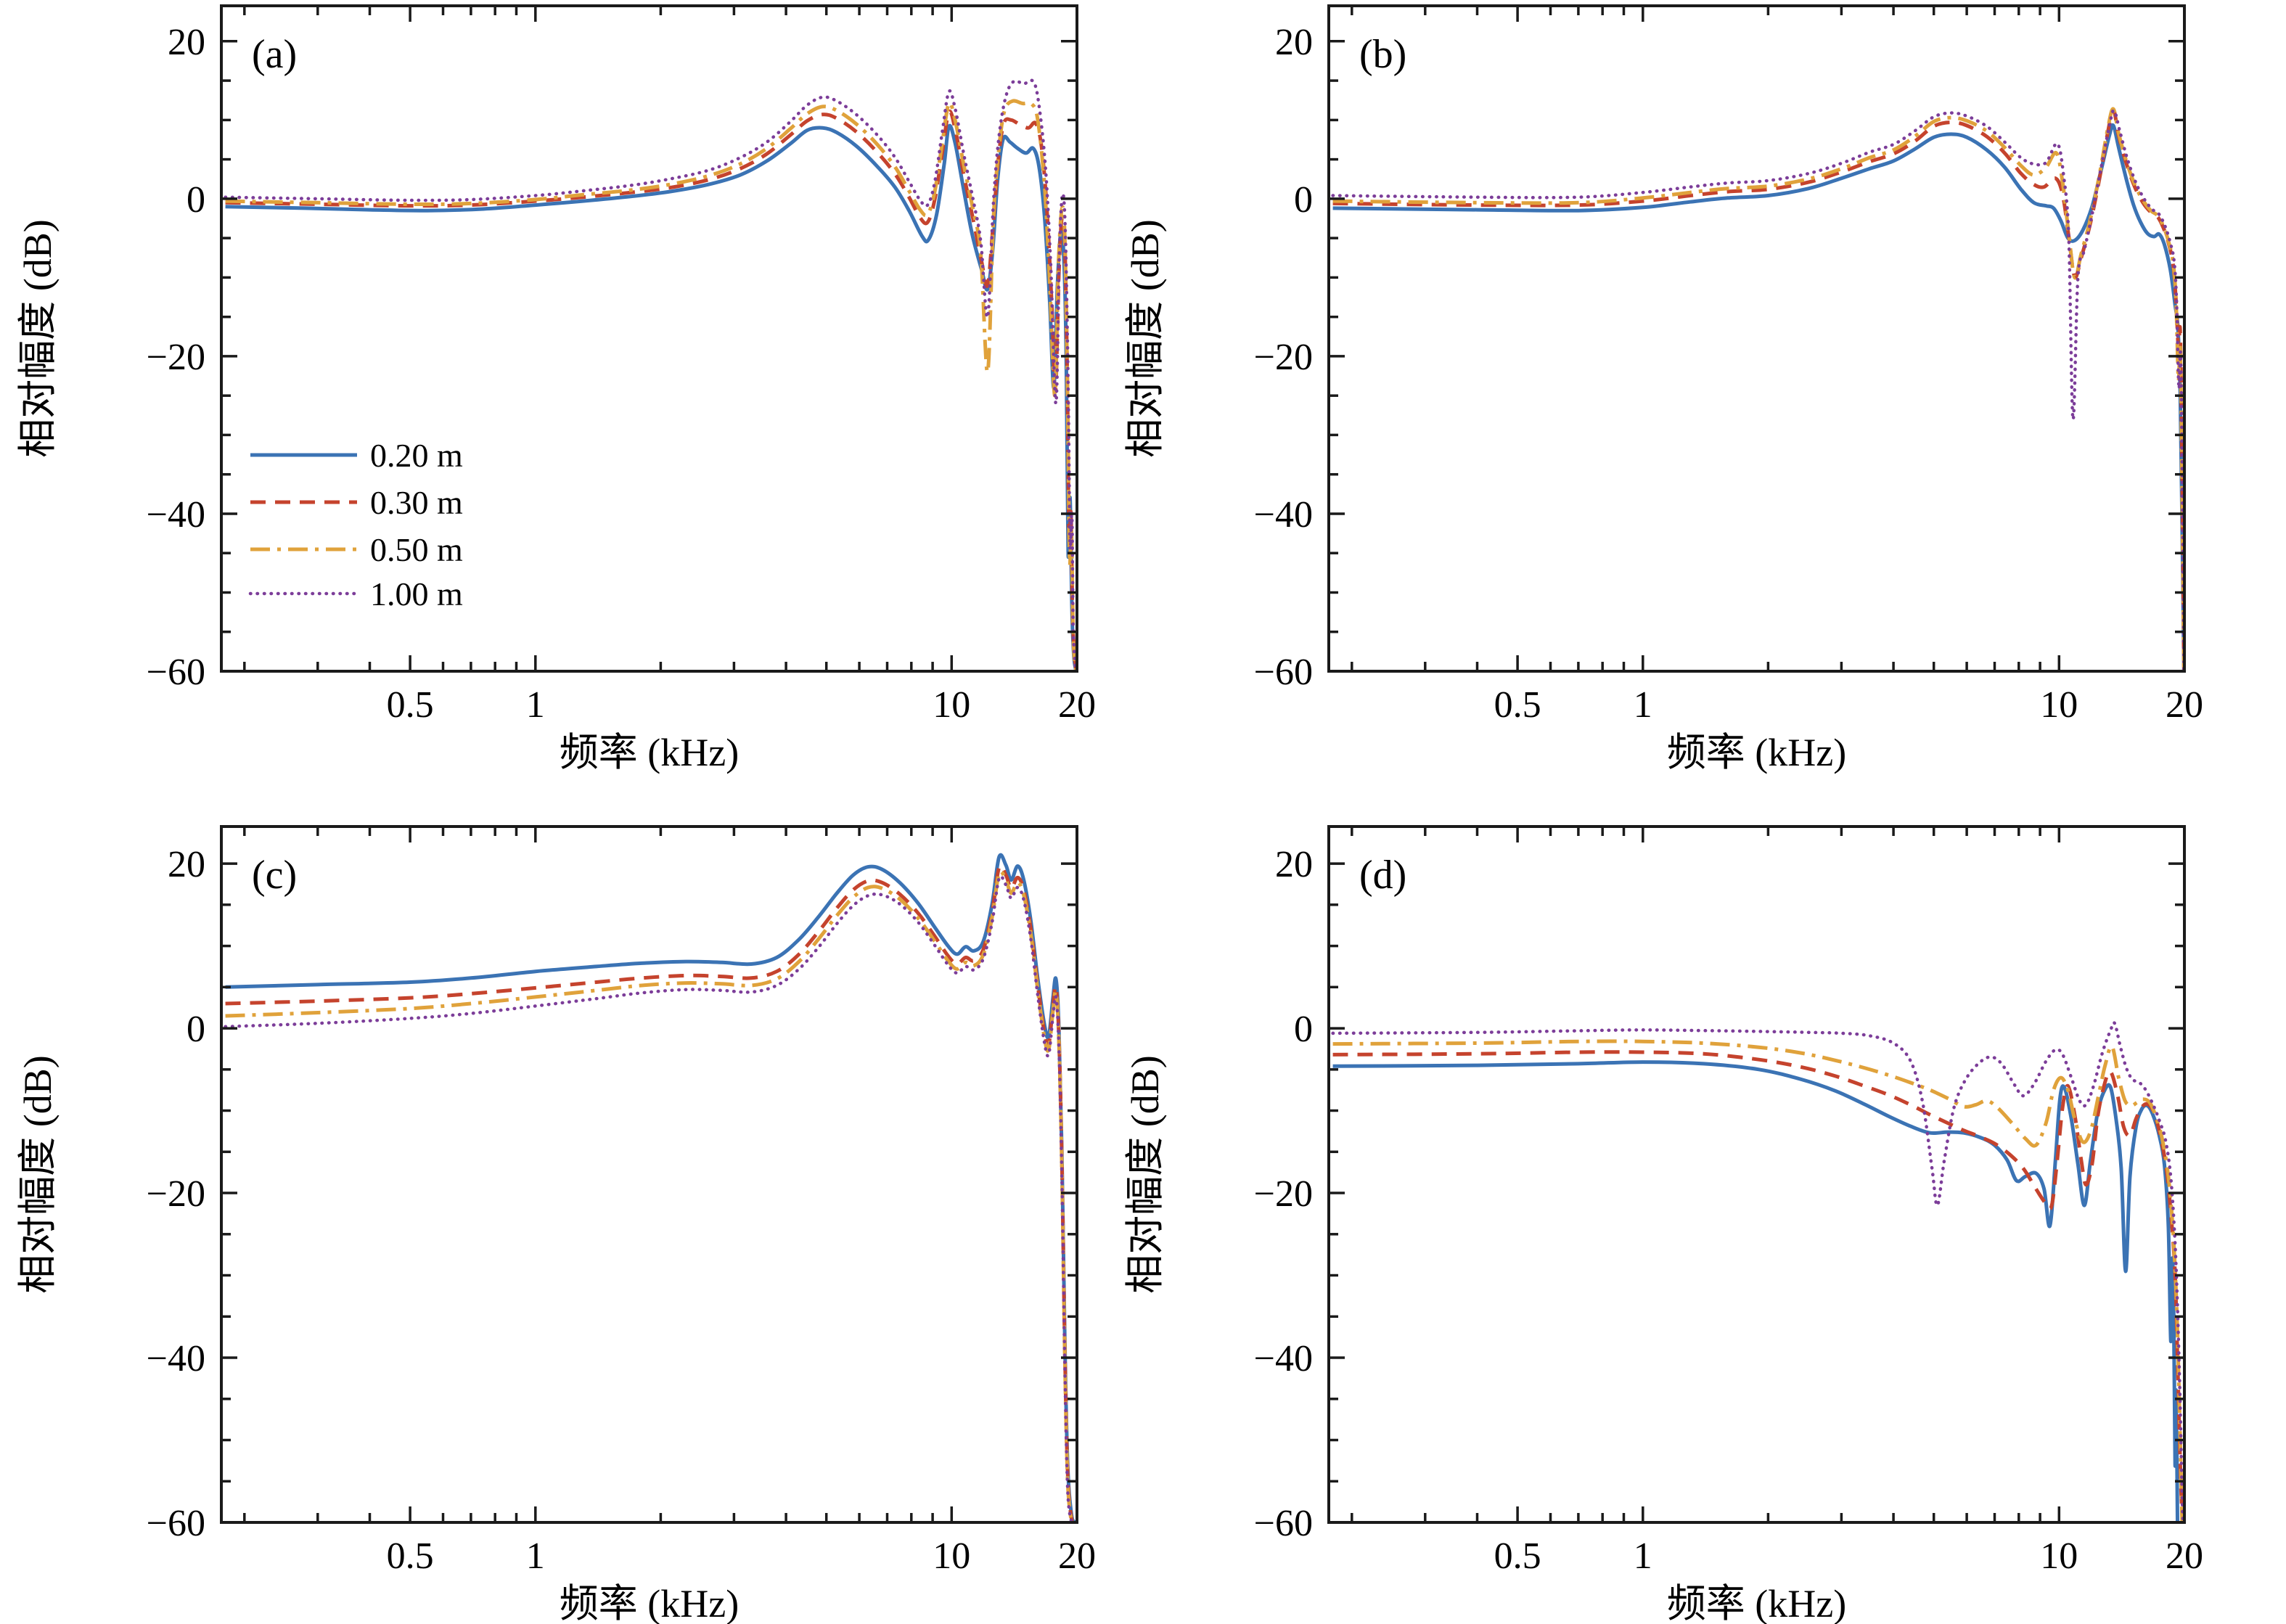 The image size is (2286, 1624). I want to click on panel-d-curves, so click(1758, 1272).